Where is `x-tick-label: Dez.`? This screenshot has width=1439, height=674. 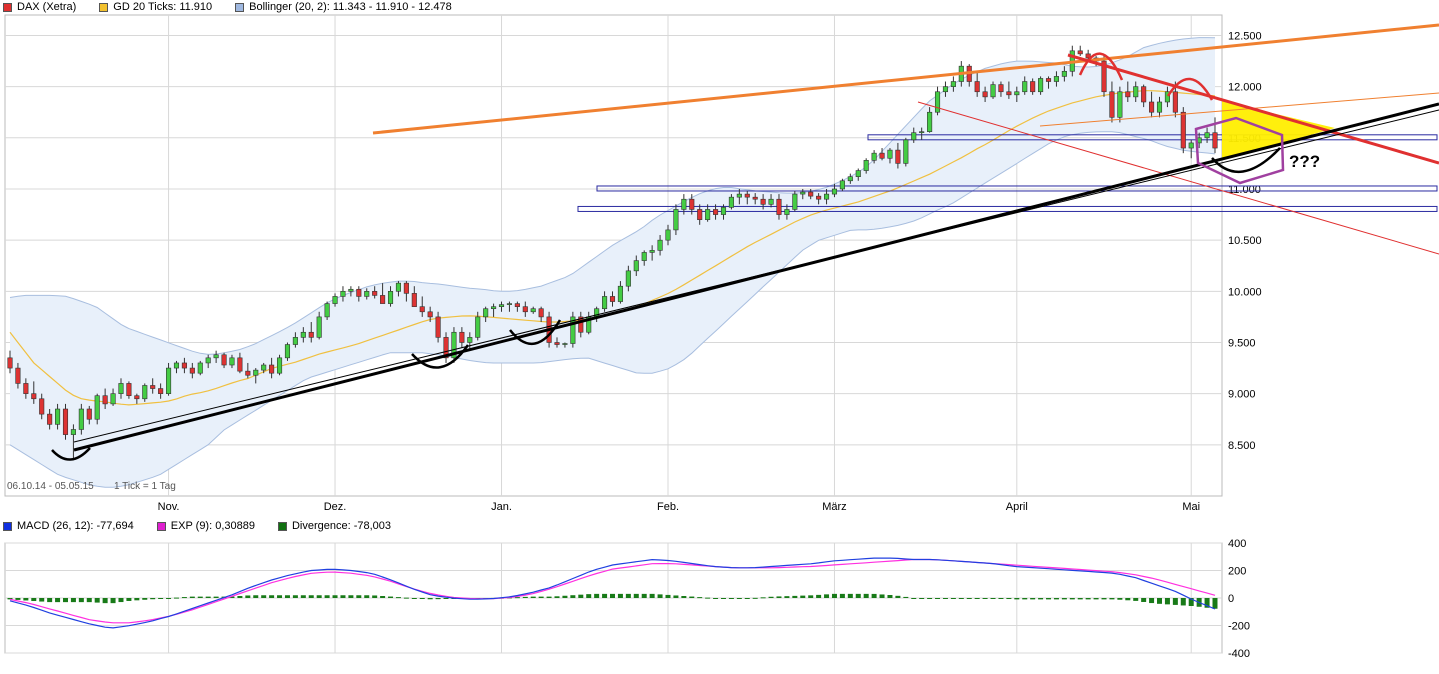 x-tick-label: Dez. is located at coordinates (335, 507).